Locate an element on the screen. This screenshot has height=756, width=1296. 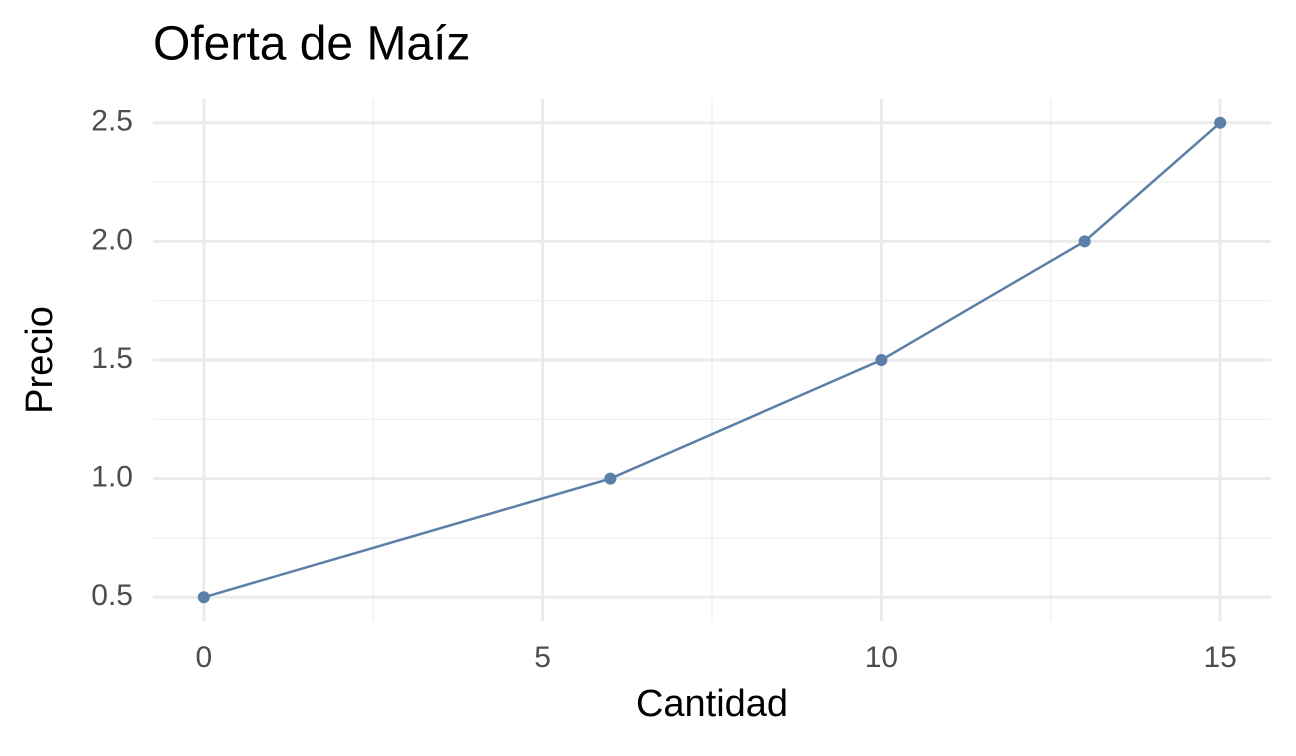
y-tick-label: 1.5 is located at coordinates (112, 358).